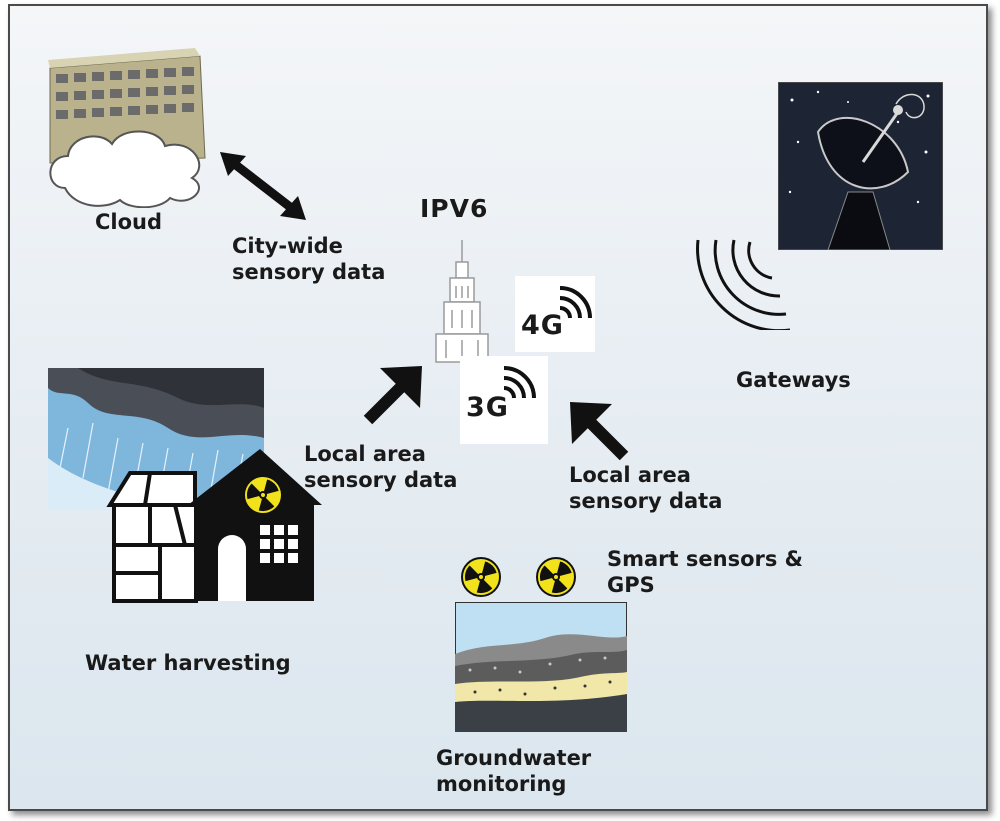 This screenshot has height=821, width=1000. What do you see at coordinates (519, 382) in the screenshot?
I see `signal-3g-icon` at bounding box center [519, 382].